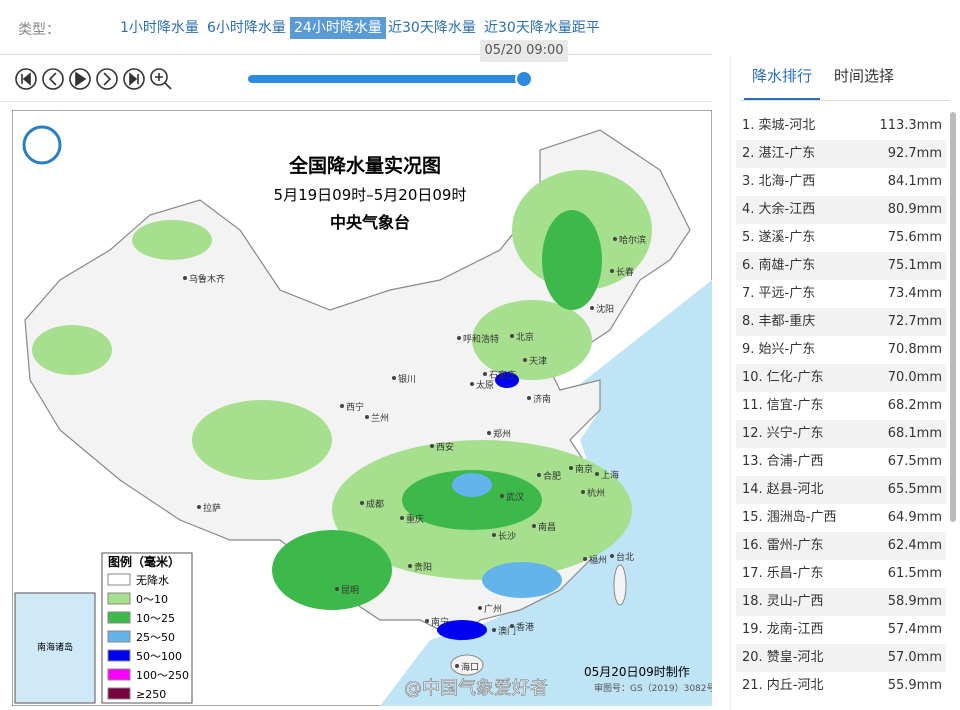  What do you see at coordinates (107, 79) in the screenshot?
I see `next-button` at bounding box center [107, 79].